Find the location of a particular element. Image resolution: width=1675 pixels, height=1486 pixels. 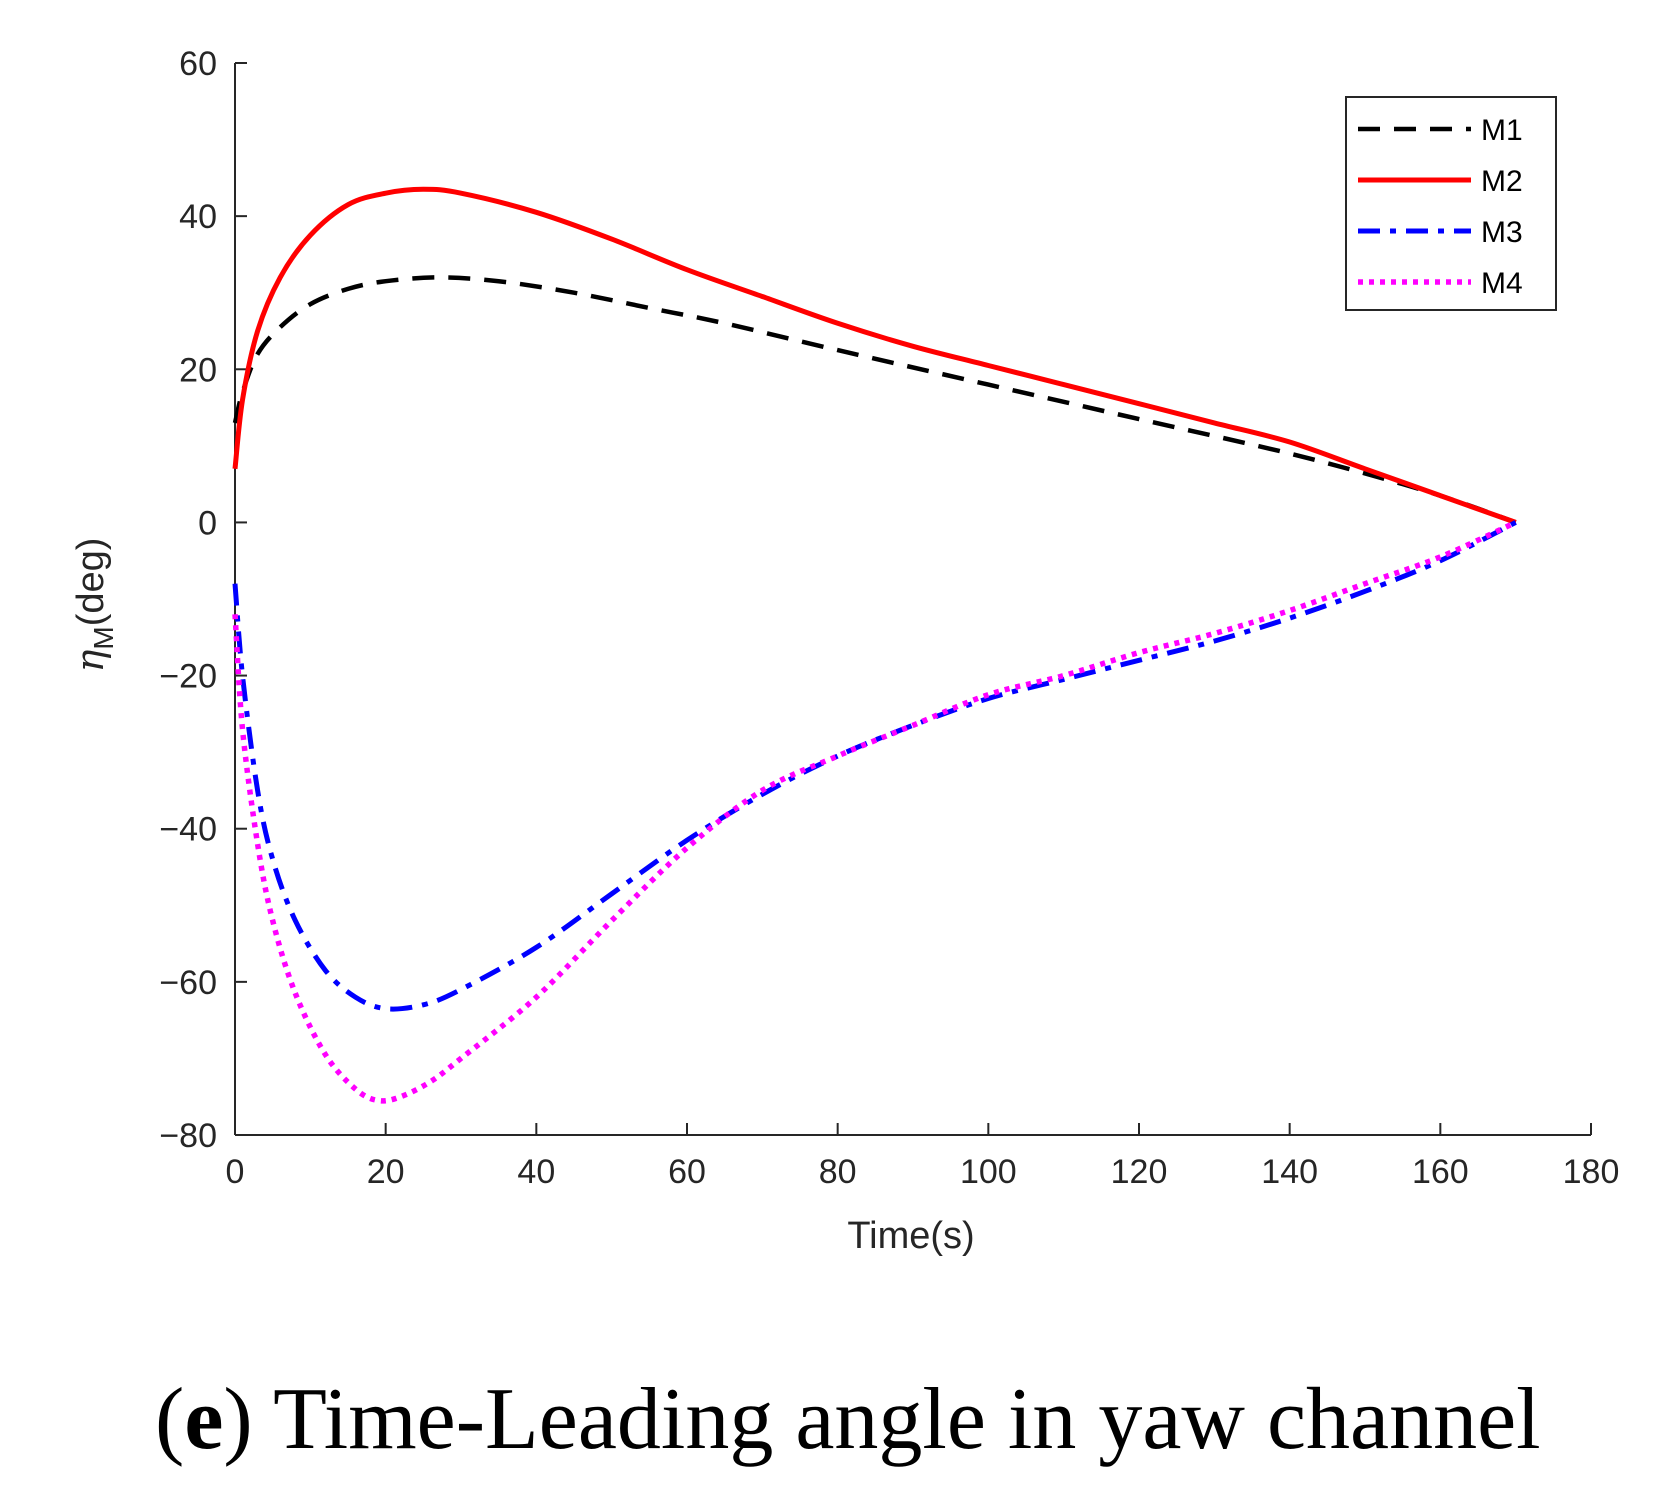

y-tick-label: −60 is located at coordinates (188, 983).